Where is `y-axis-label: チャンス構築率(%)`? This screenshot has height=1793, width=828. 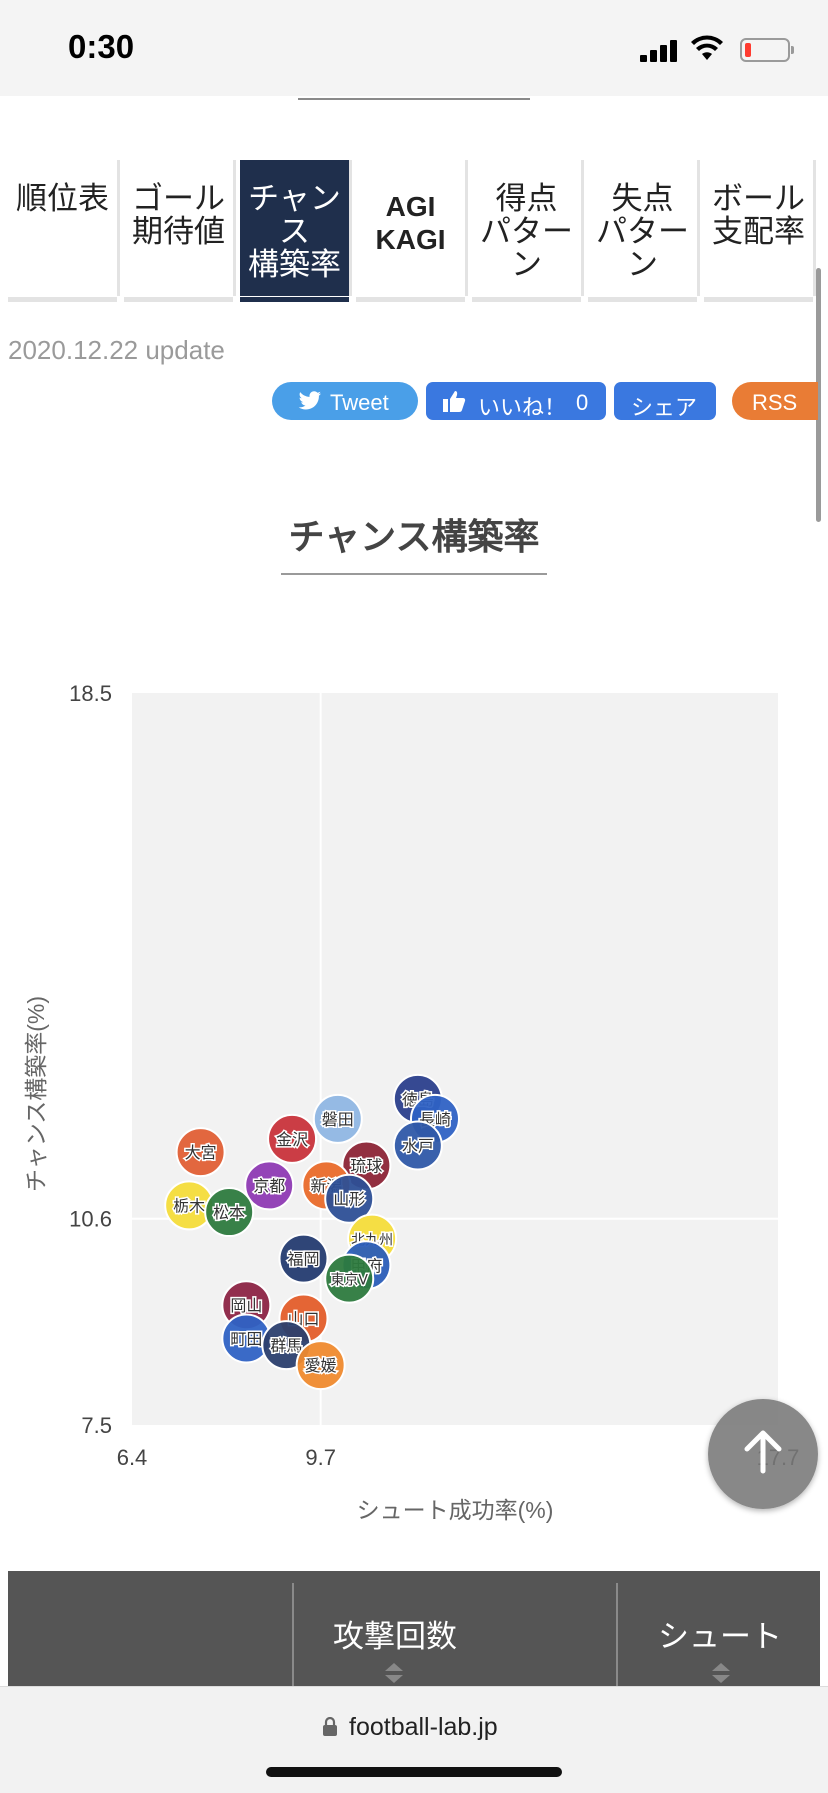
y-axis-label: チャンス構築率(%) is located at coordinates (36, 1094).